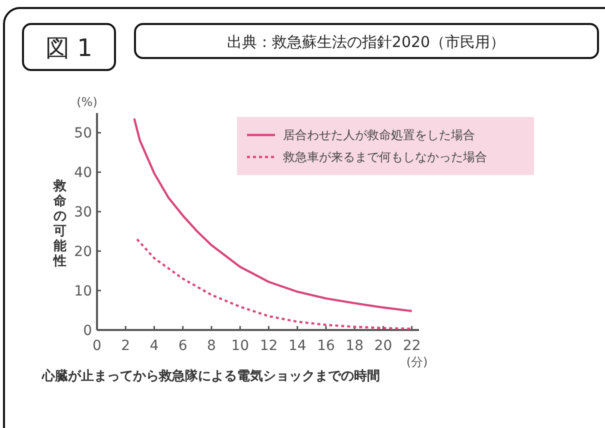  What do you see at coordinates (69, 48) in the screenshot?
I see `chart-title: 図 1` at bounding box center [69, 48].